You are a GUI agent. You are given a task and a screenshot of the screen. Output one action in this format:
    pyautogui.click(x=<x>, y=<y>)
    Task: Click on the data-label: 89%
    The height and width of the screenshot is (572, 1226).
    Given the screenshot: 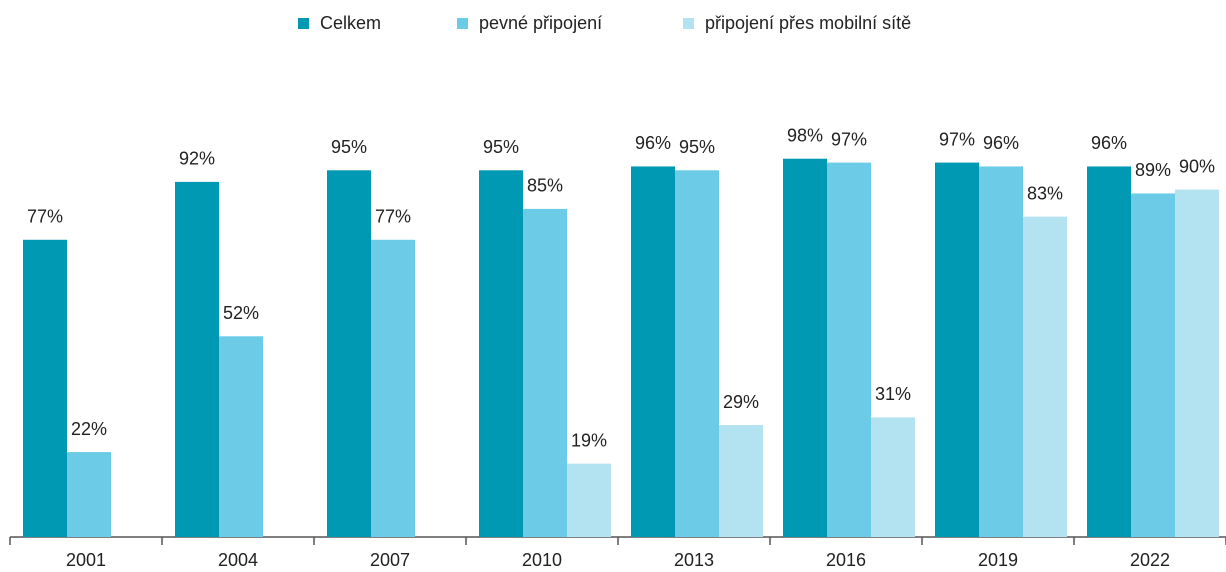 What is the action you would take?
    pyautogui.click(x=1153, y=170)
    